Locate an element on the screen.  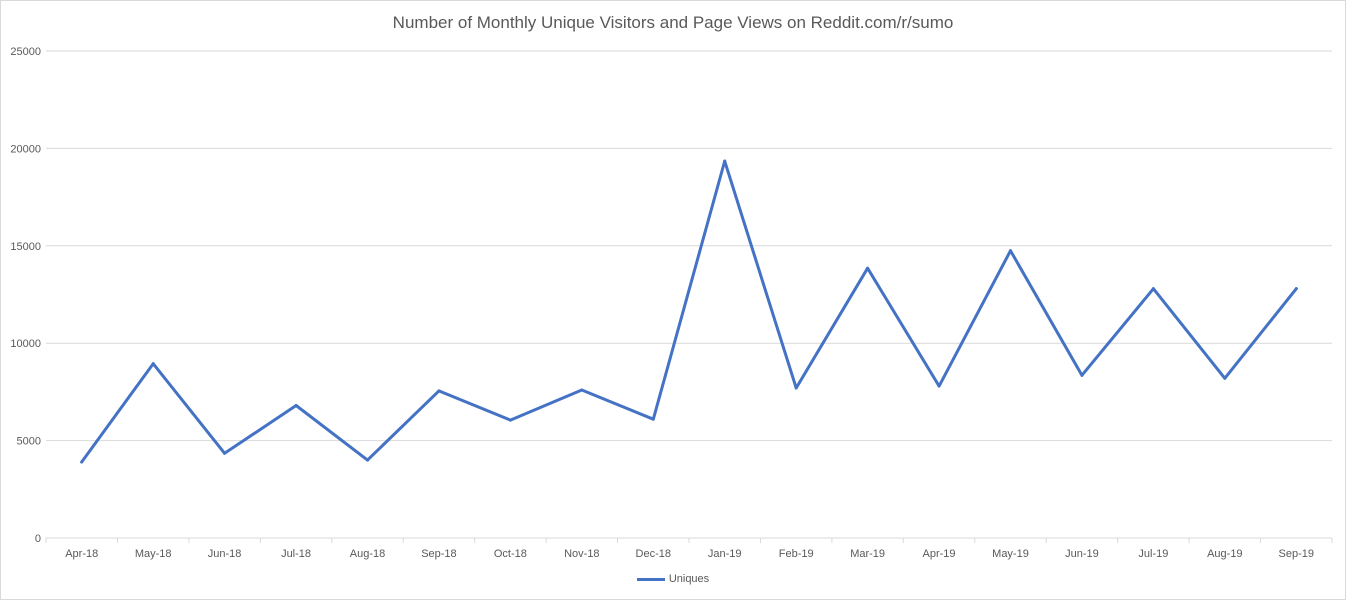
x-tick-label: Jul-19 is located at coordinates (1153, 554).